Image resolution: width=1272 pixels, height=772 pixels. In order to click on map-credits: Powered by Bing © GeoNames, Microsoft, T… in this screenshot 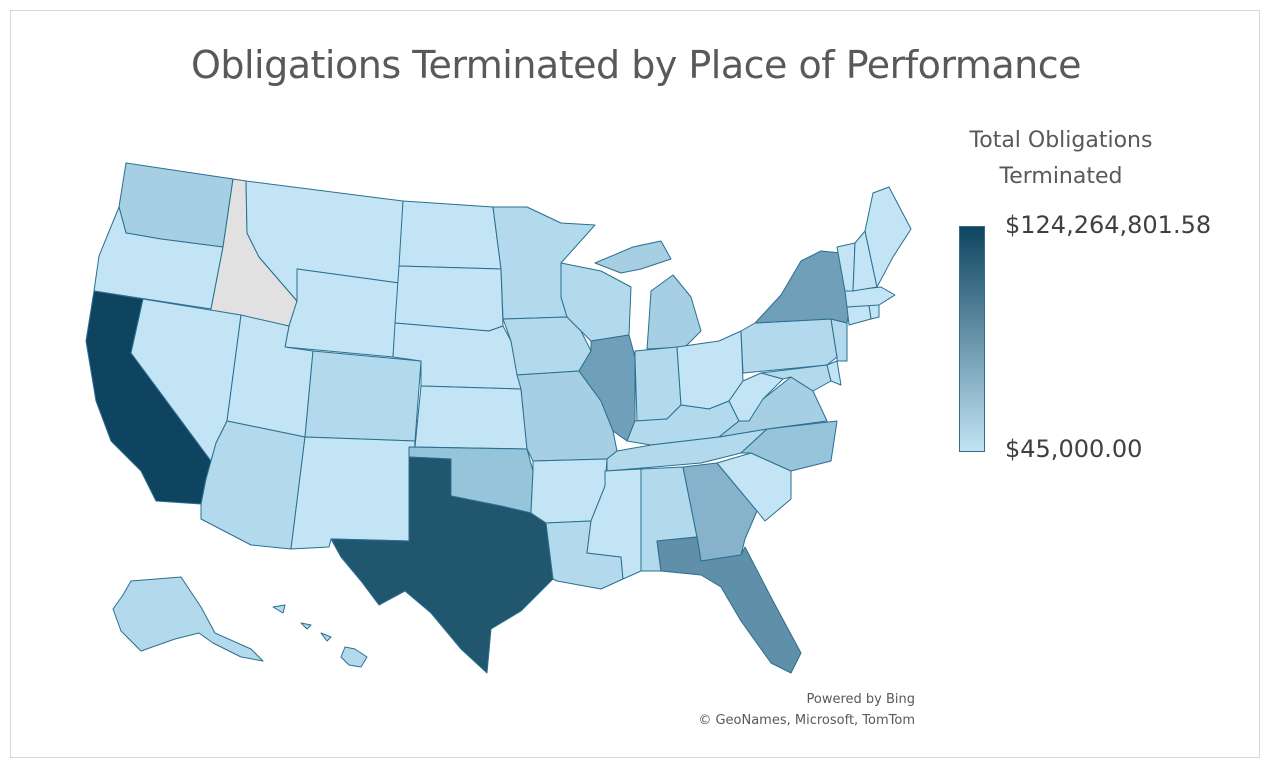, I will do `click(743, 710)`.